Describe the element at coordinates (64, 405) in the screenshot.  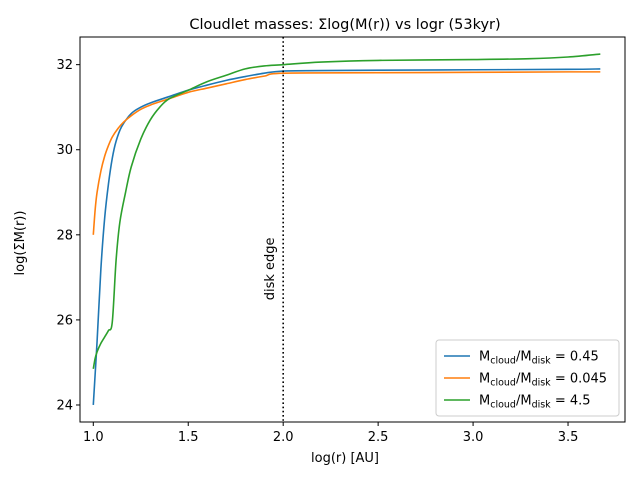
I see `y-tick-label: 24` at that location.